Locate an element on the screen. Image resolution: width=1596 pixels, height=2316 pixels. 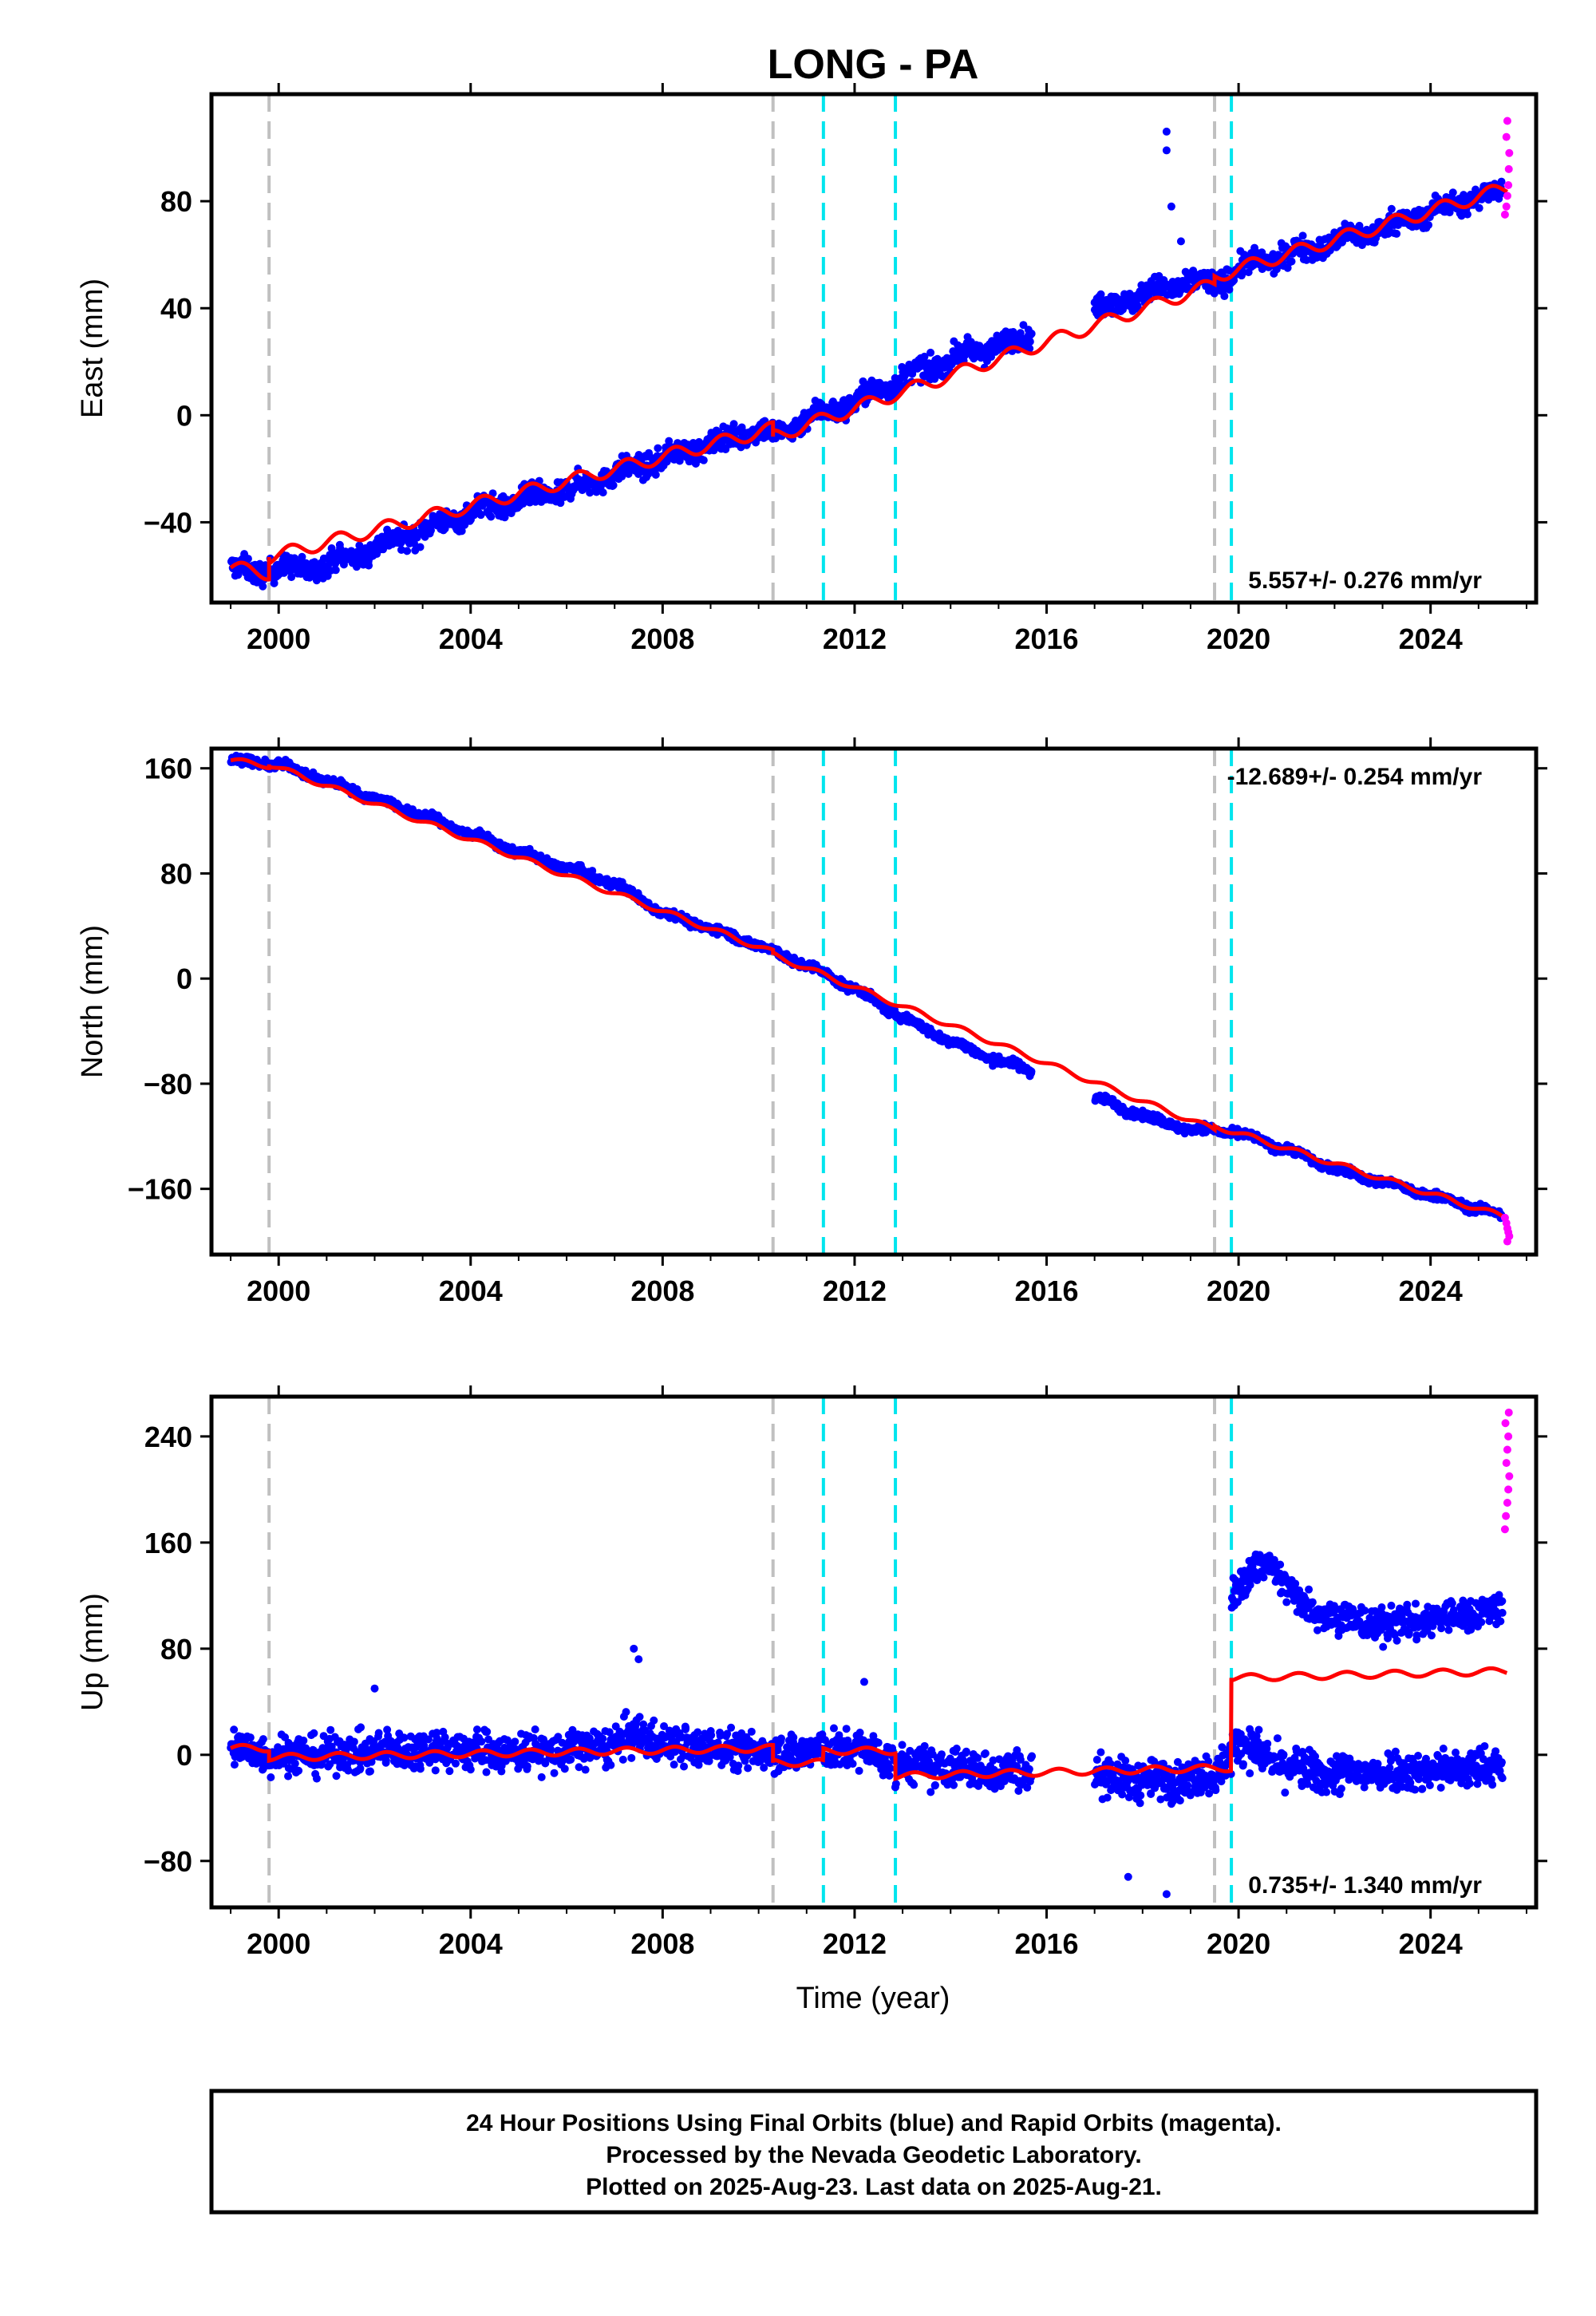
y-tick-label: 160 is located at coordinates (168, 769).